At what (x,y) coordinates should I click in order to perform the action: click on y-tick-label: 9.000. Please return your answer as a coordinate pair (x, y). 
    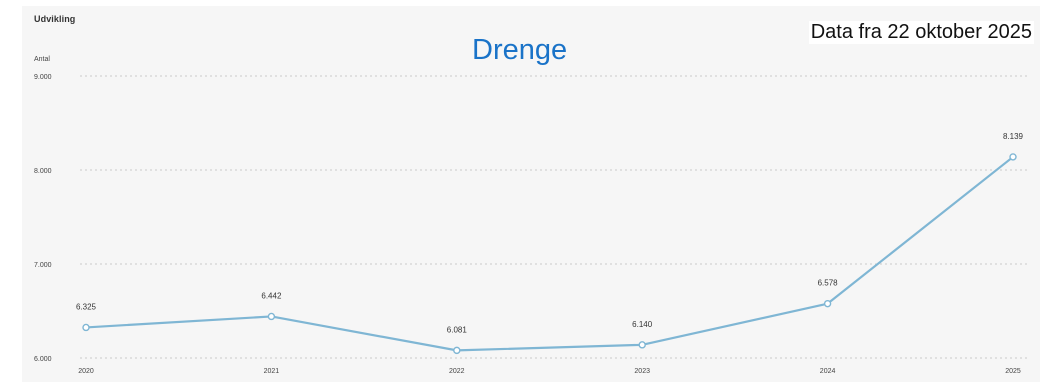
    Looking at the image, I should click on (43, 77).